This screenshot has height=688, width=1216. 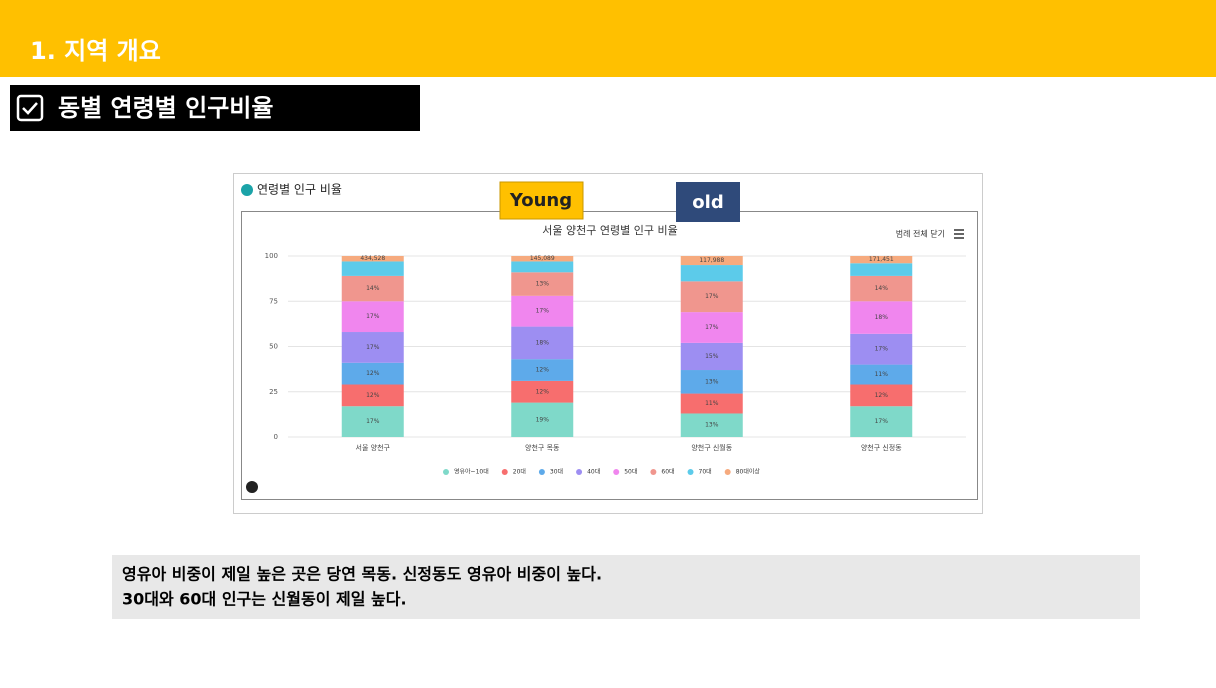 What do you see at coordinates (276, 437) in the screenshot?
I see `y-tick-label: 0` at bounding box center [276, 437].